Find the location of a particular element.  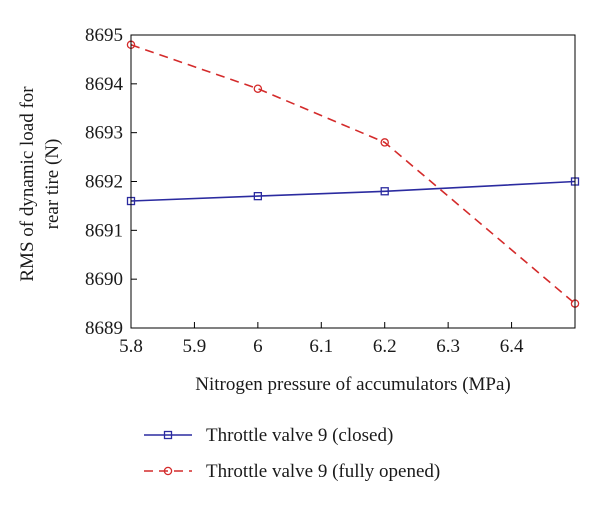

legend-label-fully-opened: Throttle valve 9 (fully opened) is located at coordinates (323, 471).